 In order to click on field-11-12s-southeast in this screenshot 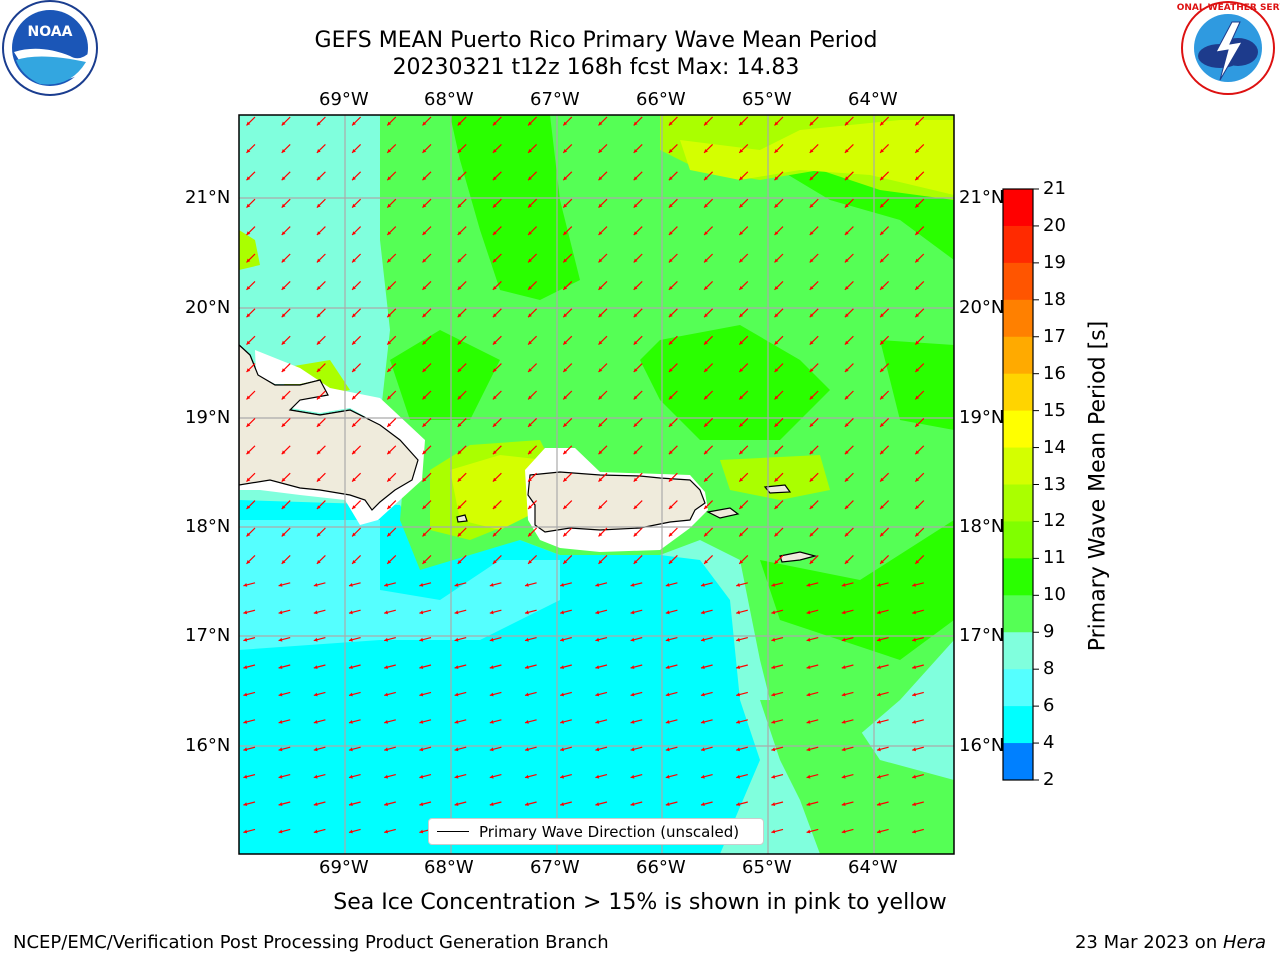, I will do `click(857, 590)`.